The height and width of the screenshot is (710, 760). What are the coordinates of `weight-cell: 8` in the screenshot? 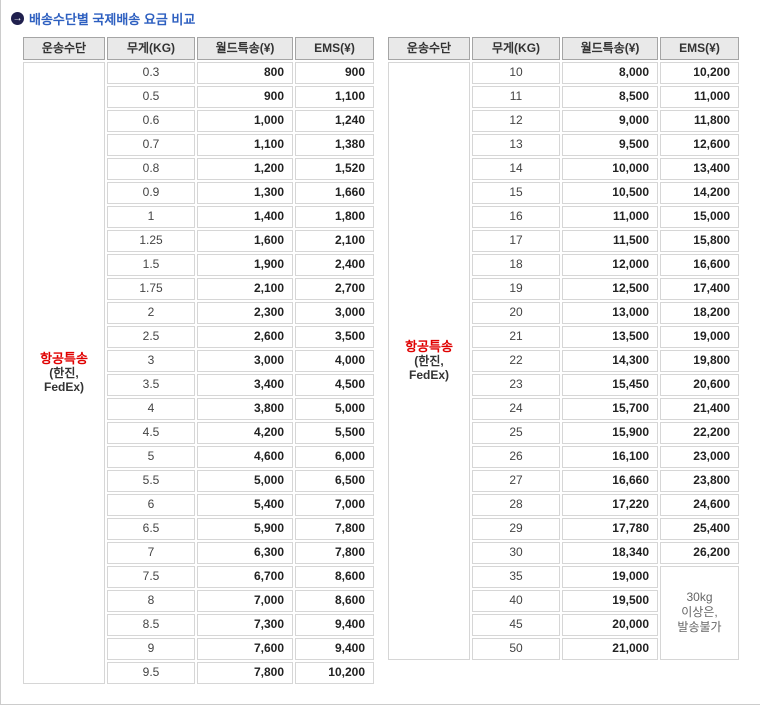 It's located at (151, 601).